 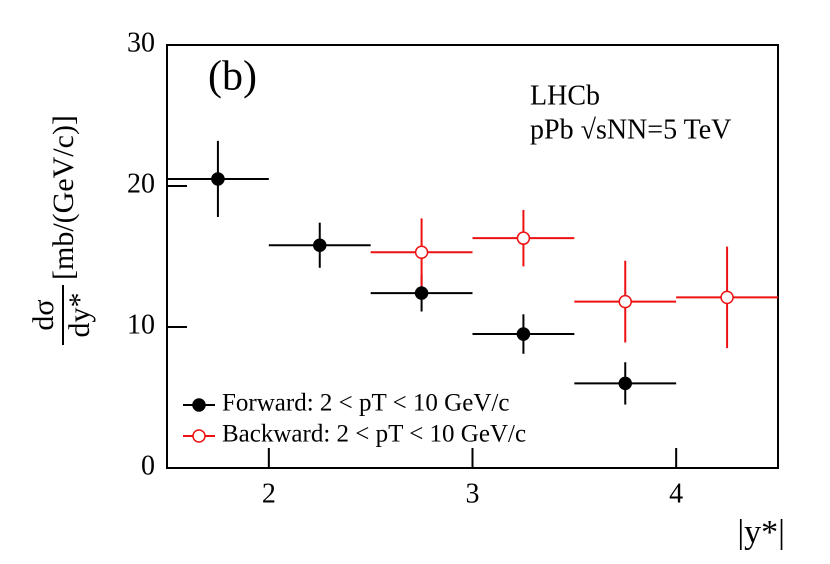 I want to click on x-tick-label: 4, so click(x=676, y=493).